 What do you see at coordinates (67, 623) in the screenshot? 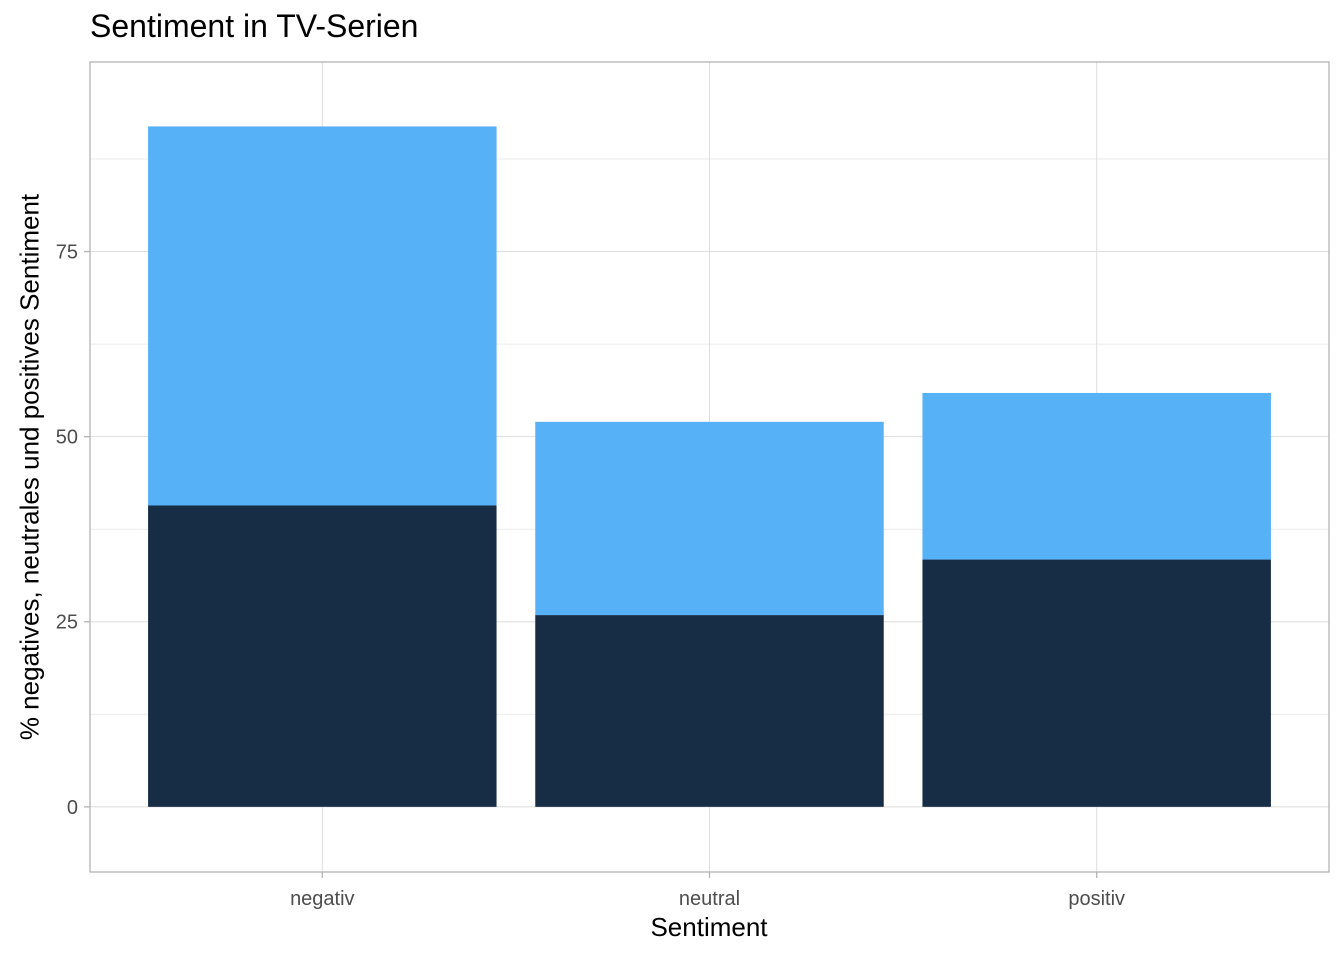
I see `y-tick-label: 25` at bounding box center [67, 623].